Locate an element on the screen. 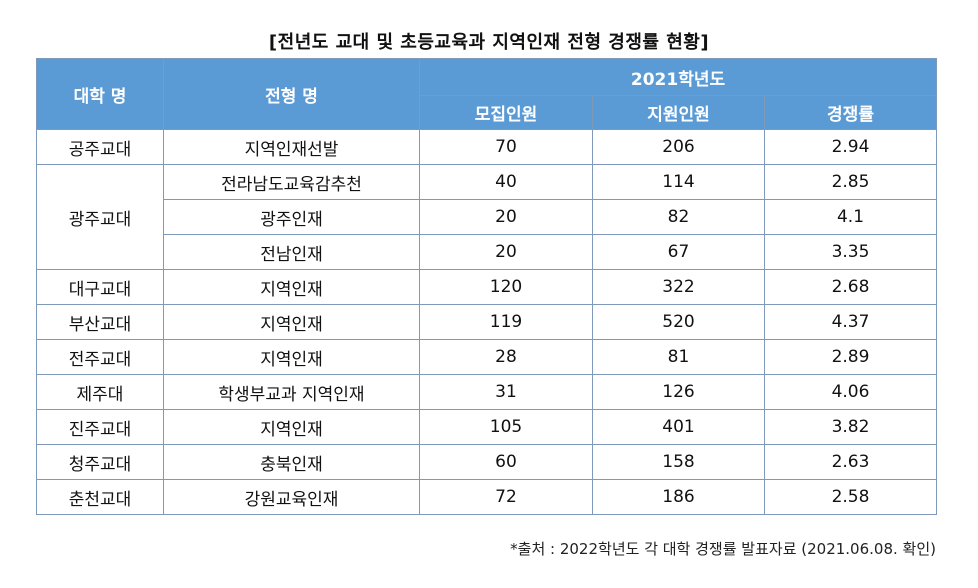 The image size is (978, 588). cell-recruit: 72 is located at coordinates (506, 497).